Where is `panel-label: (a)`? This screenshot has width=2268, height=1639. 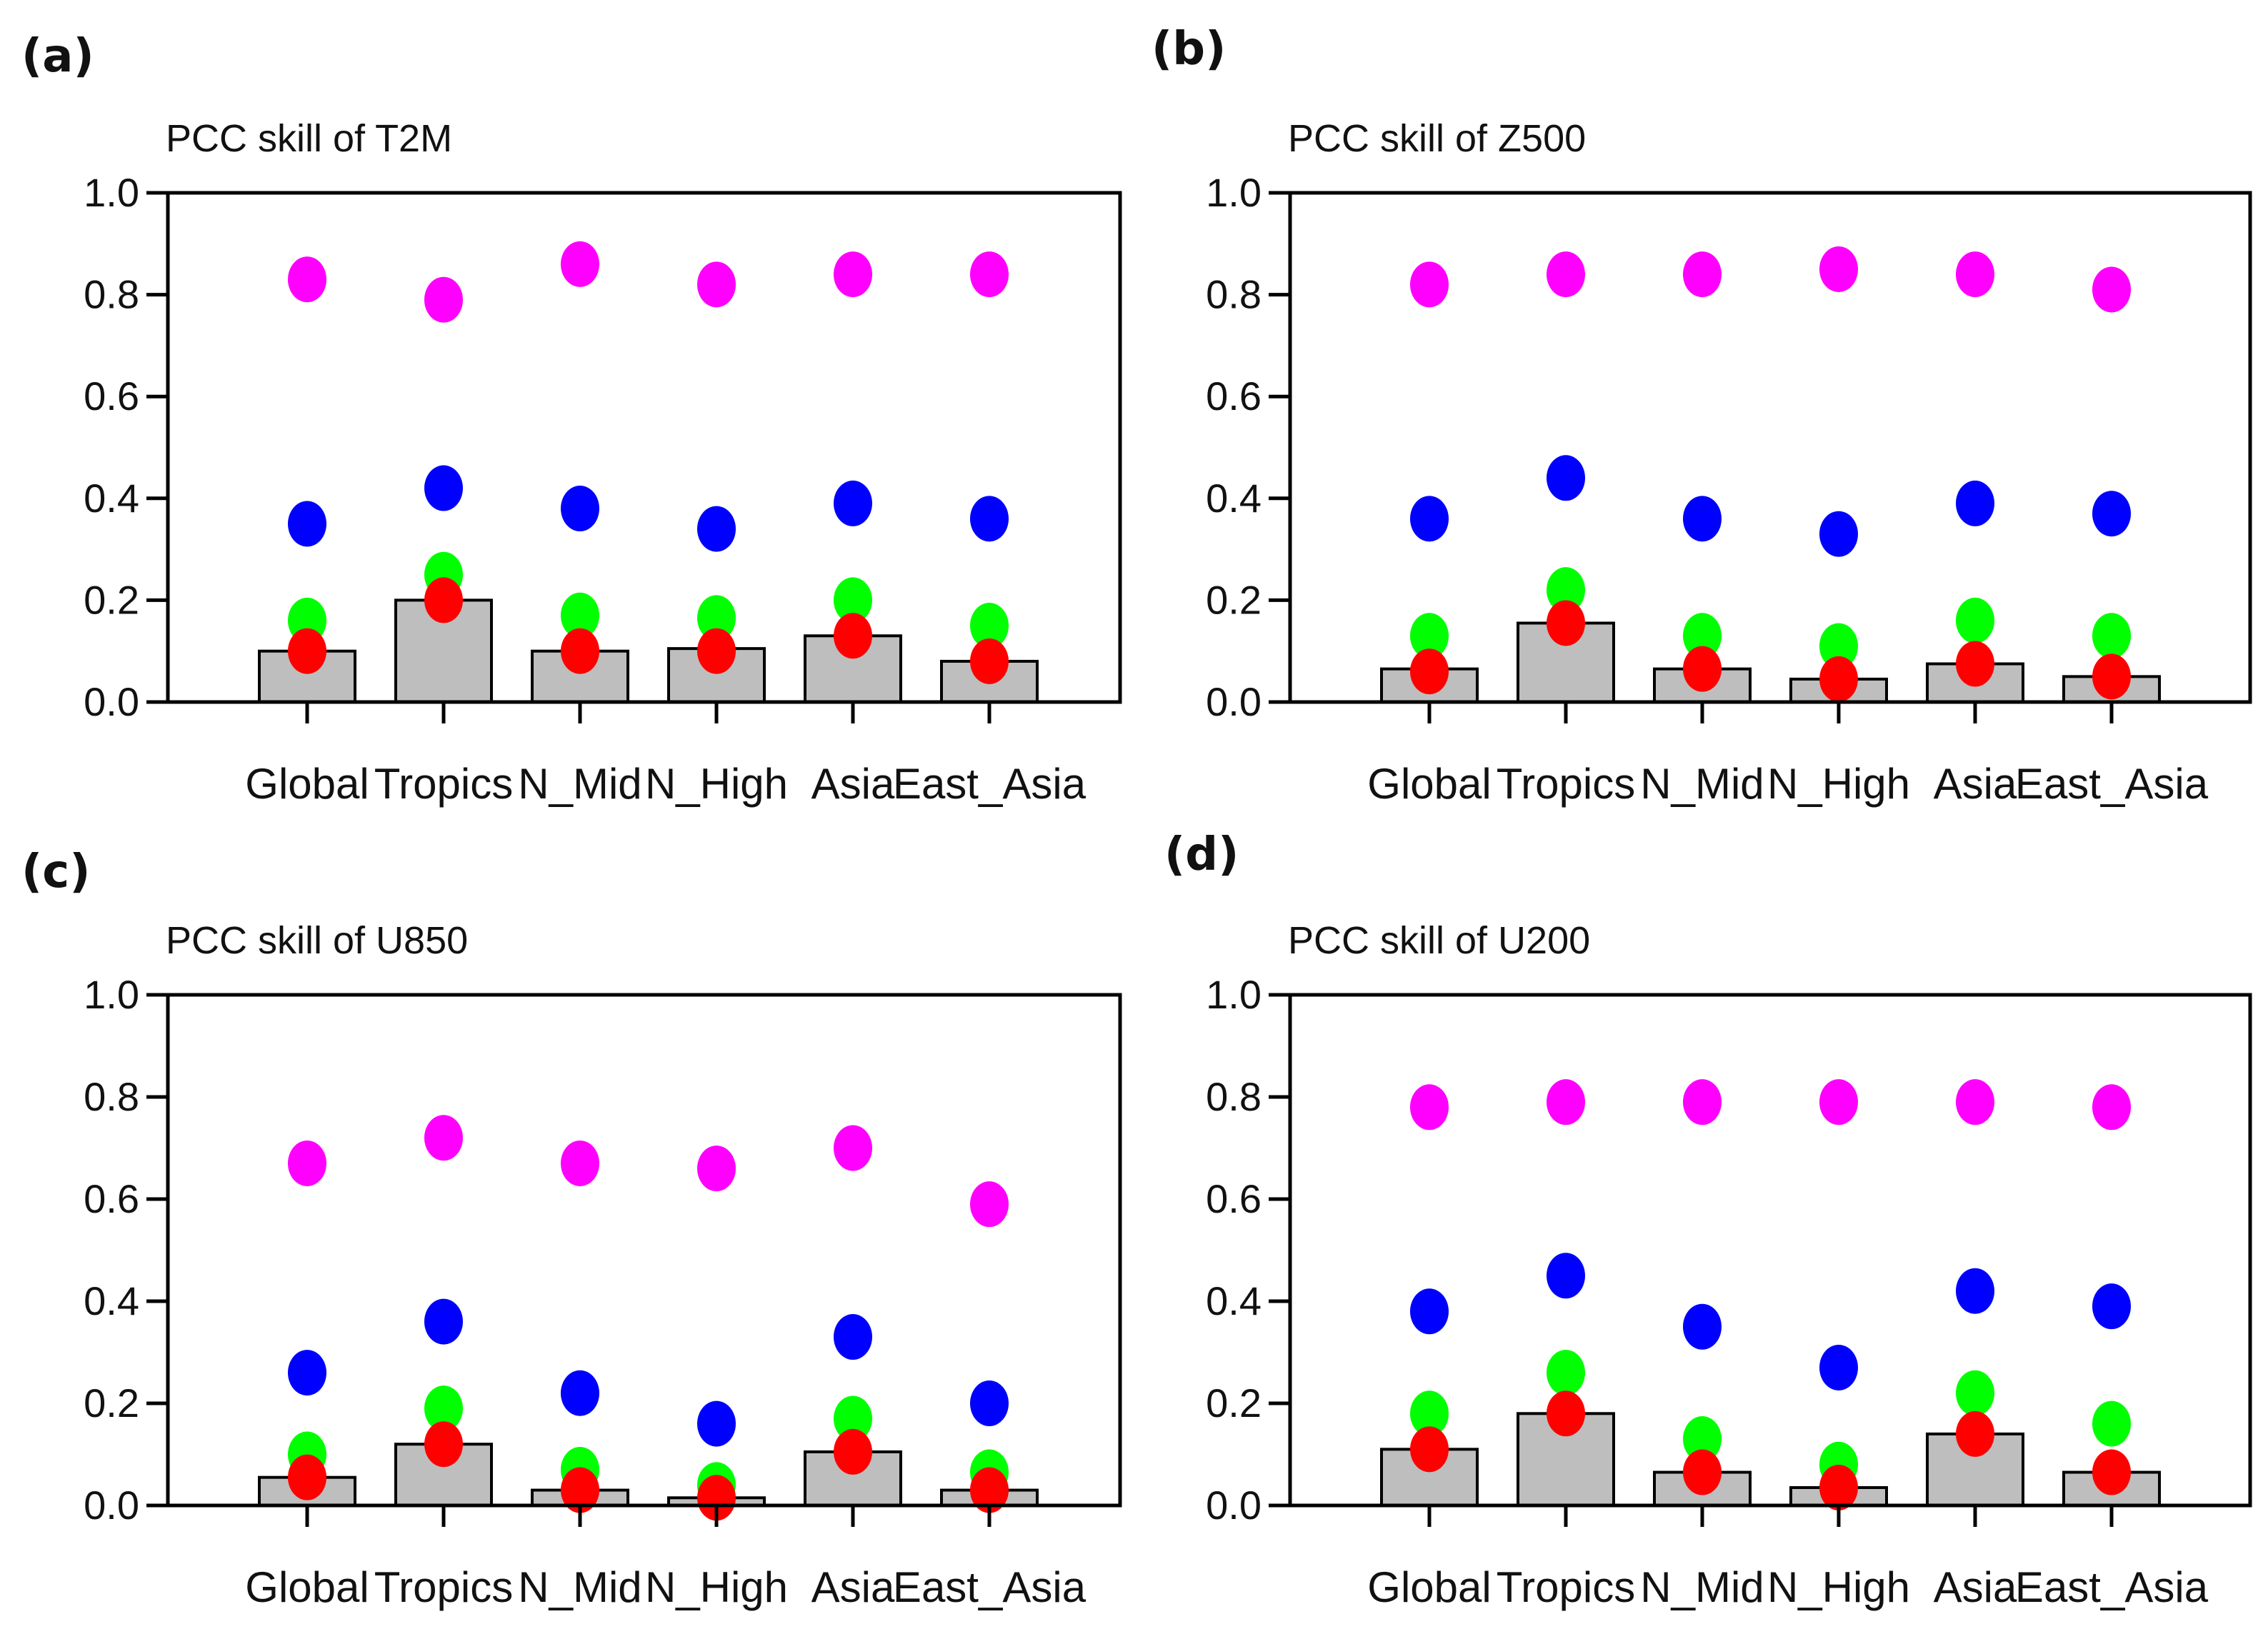 panel-label: (a) is located at coordinates (57, 56).